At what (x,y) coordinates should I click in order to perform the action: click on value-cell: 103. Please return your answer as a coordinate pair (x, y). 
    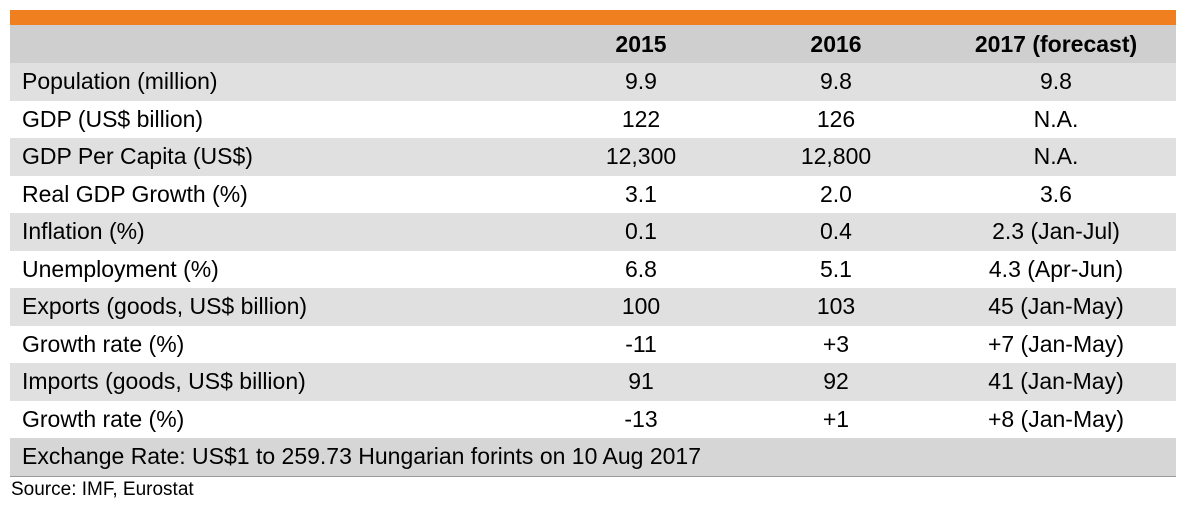
    Looking at the image, I should click on (836, 307).